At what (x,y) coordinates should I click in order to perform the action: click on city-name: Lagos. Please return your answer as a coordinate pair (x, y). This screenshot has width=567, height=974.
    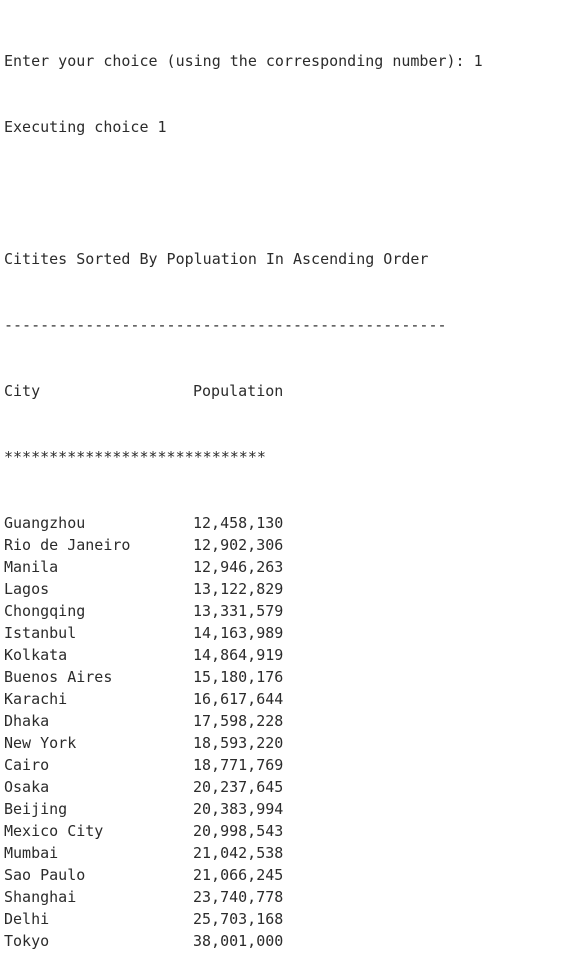
    Looking at the image, I should click on (98, 589).